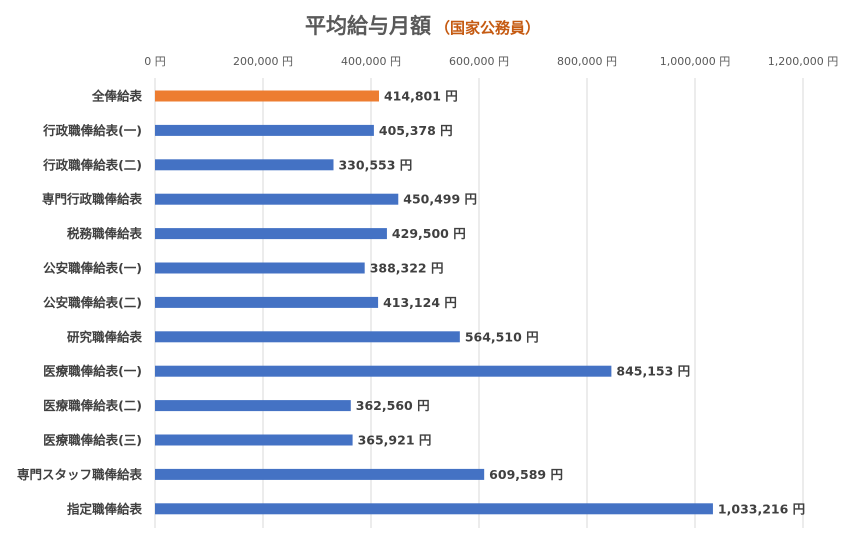 This screenshot has width=845, height=538. What do you see at coordinates (80, 474) in the screenshot?
I see `category-label: 専門スタッフ職俸給表` at bounding box center [80, 474].